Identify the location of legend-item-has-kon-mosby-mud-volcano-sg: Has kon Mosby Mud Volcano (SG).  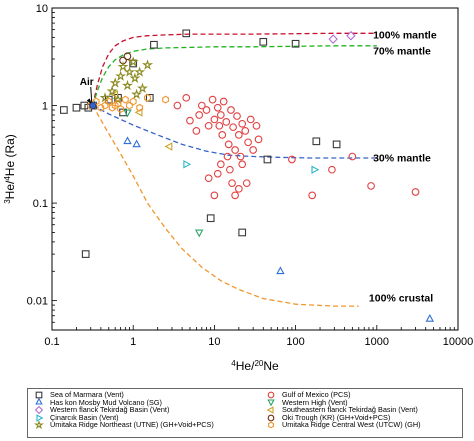
(124, 402).